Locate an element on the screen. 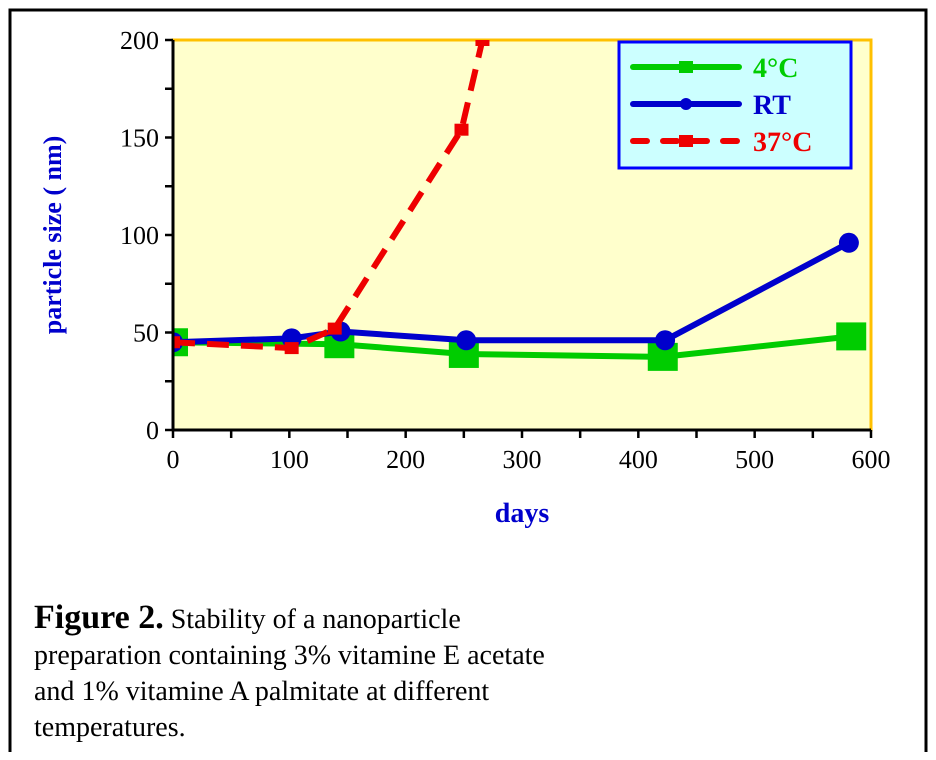 The width and height of the screenshot is (936, 760). legend-label: RT is located at coordinates (772, 105).